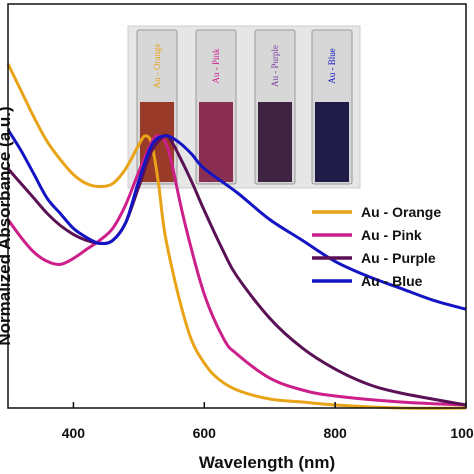  What do you see at coordinates (74, 433) in the screenshot?
I see `x-tick-label: 400` at bounding box center [74, 433].